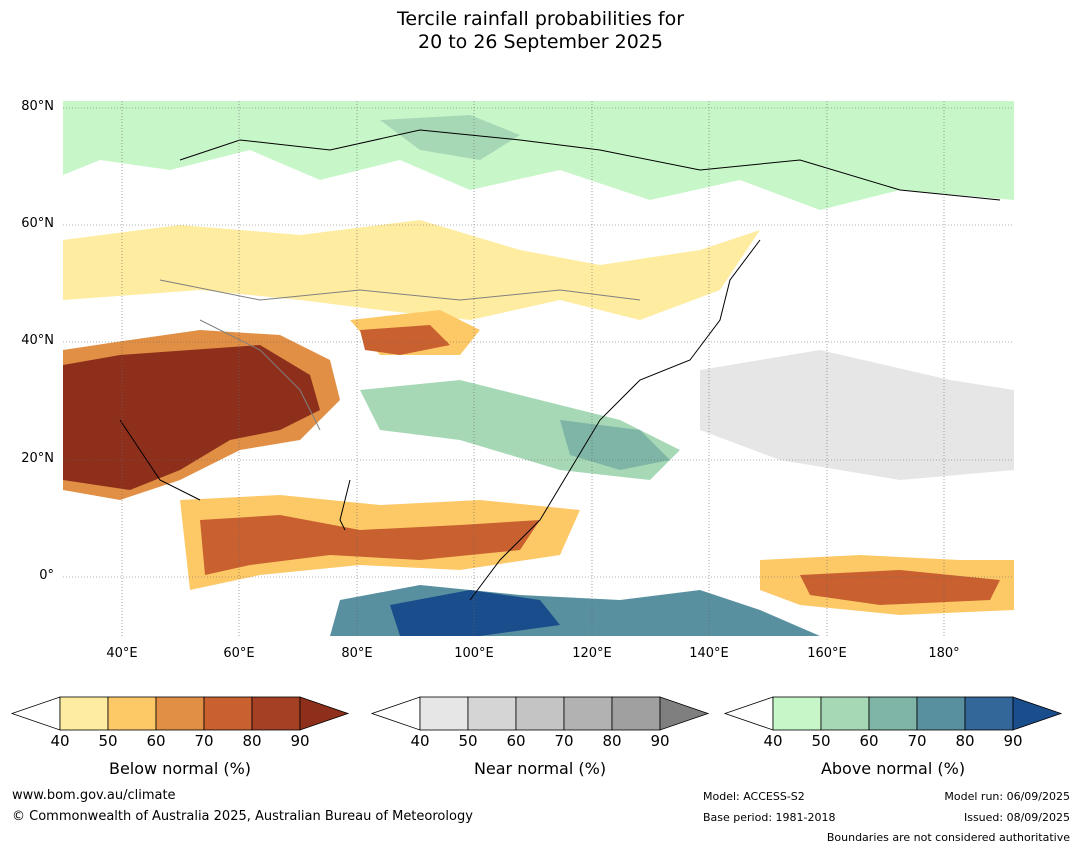  What do you see at coordinates (540, 768) in the screenshot?
I see `colorbar-label: Near normal (%)` at bounding box center [540, 768].